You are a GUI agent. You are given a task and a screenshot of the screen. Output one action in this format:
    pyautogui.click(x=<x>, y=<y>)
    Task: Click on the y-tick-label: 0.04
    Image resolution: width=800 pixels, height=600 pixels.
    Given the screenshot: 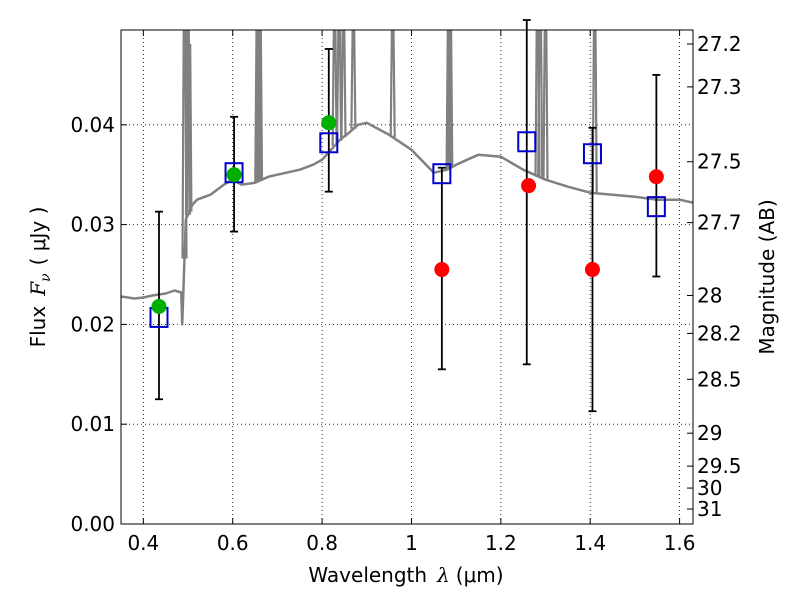 What is the action you would take?
    pyautogui.click(x=92, y=125)
    